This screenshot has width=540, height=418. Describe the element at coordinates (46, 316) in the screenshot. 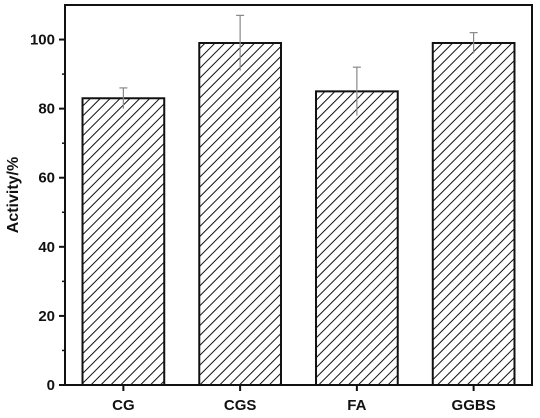

I see `y-tick-label: 20` at that location.